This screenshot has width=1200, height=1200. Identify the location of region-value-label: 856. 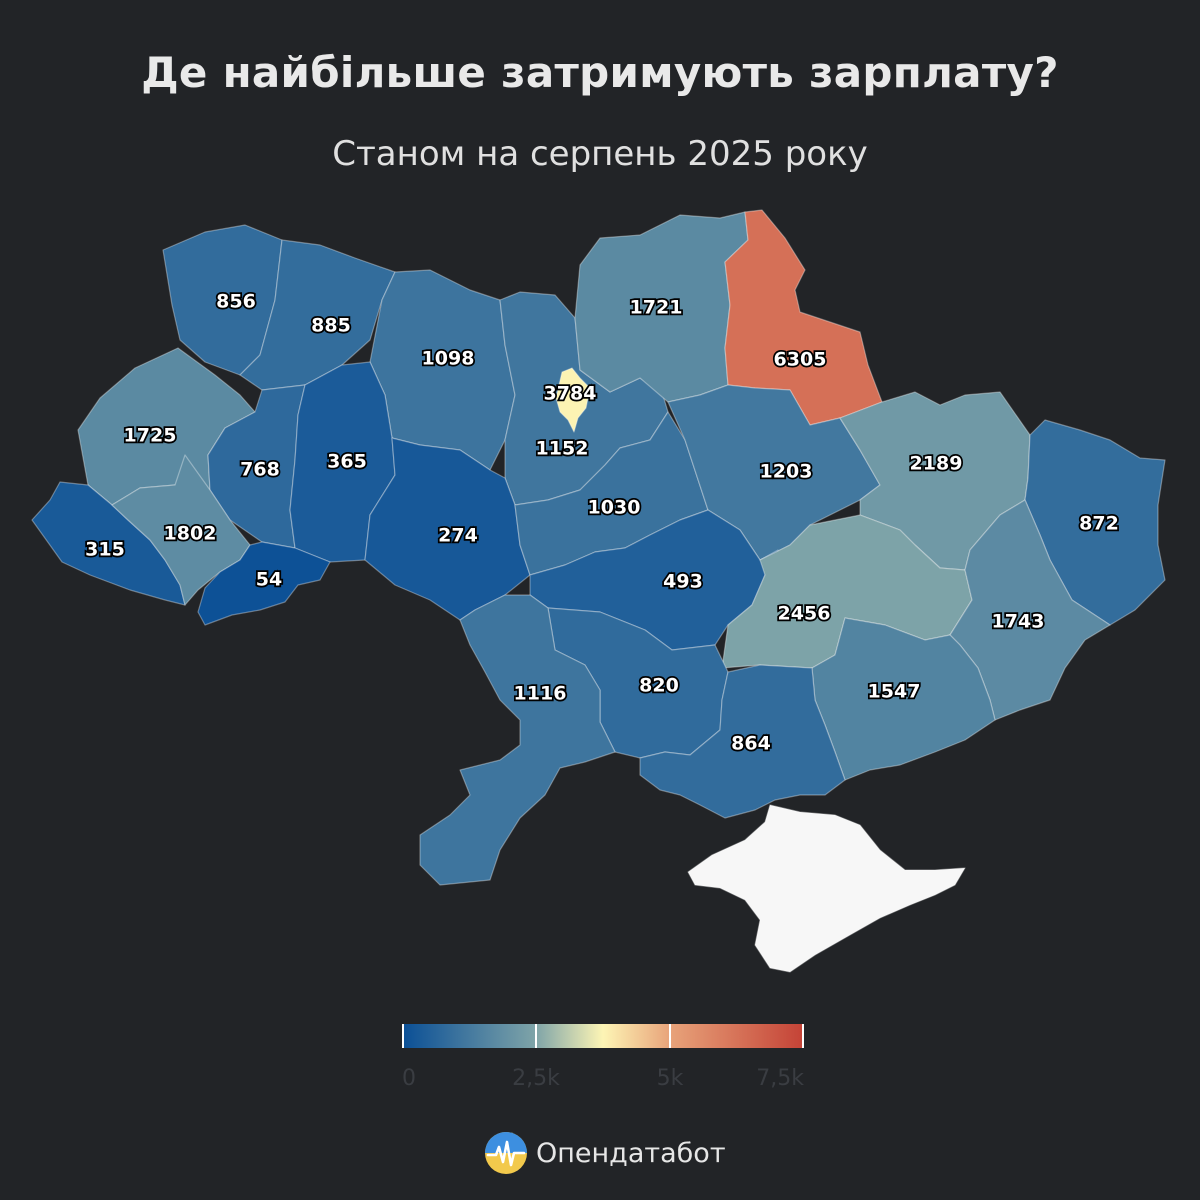
(236, 302).